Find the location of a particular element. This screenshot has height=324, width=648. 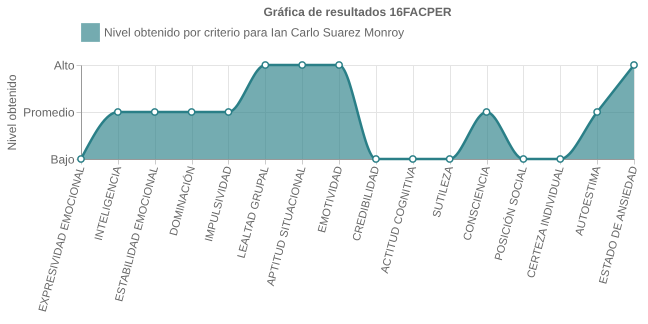

chart-title: Gráfica de resultados 16FACPER is located at coordinates (357, 12).